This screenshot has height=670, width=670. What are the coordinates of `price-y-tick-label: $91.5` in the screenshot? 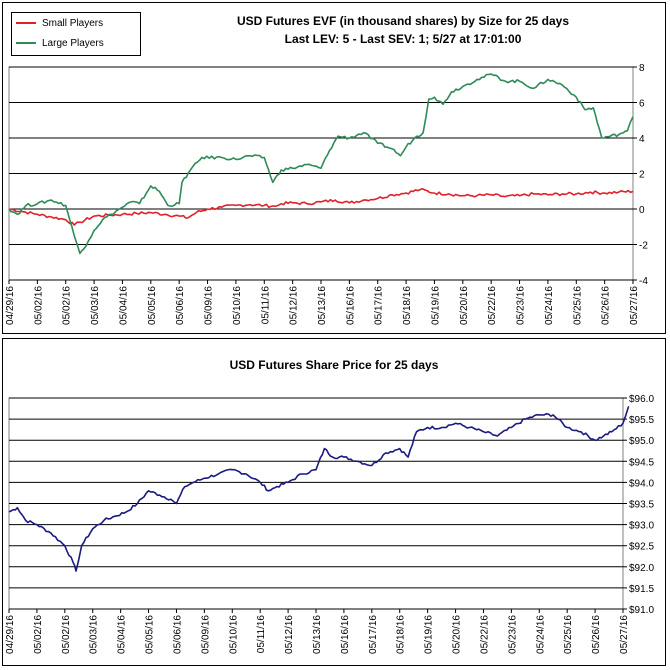 It's located at (641, 589).